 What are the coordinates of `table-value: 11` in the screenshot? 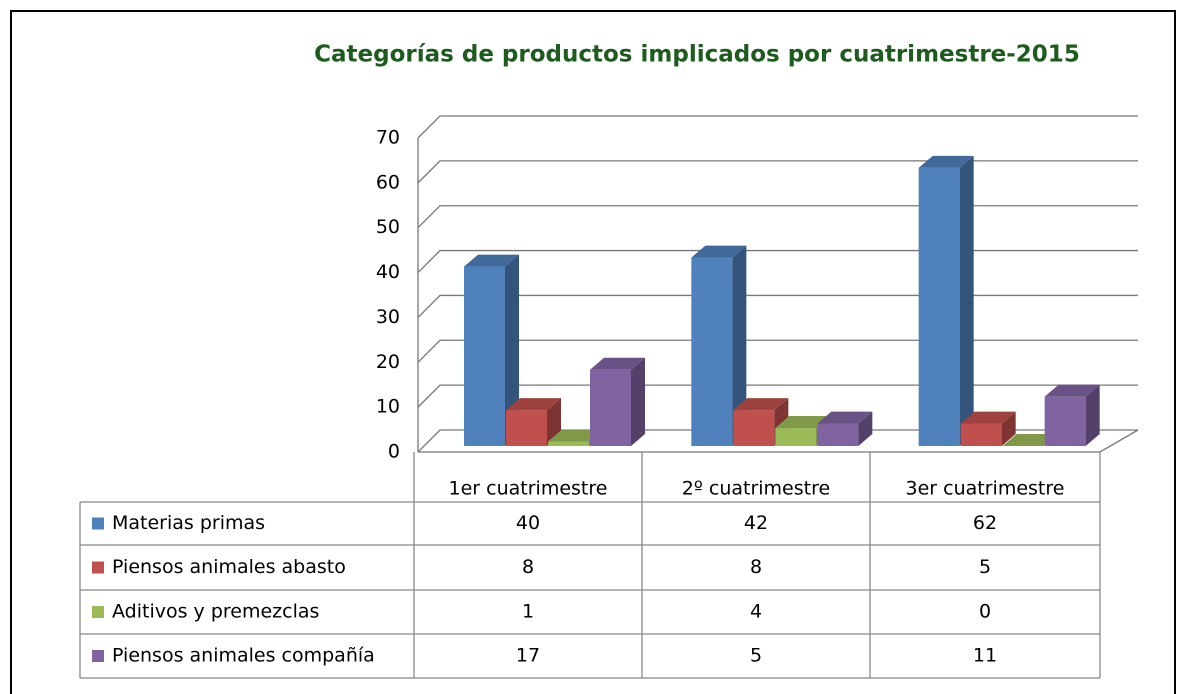 It's located at (985, 656).